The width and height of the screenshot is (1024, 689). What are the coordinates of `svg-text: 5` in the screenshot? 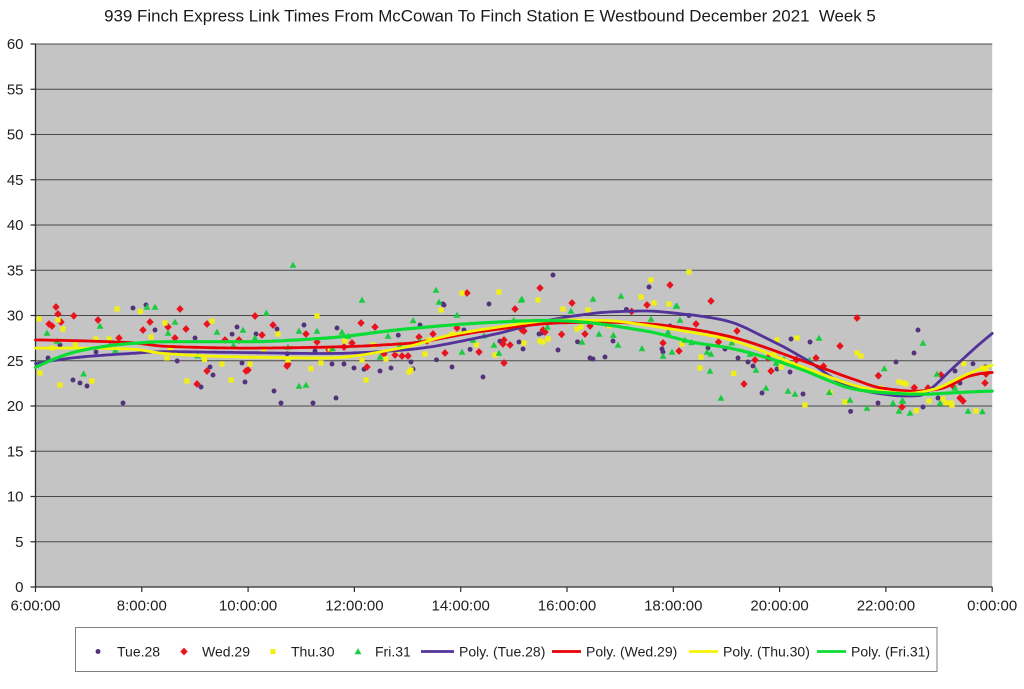 It's located at (19, 542).